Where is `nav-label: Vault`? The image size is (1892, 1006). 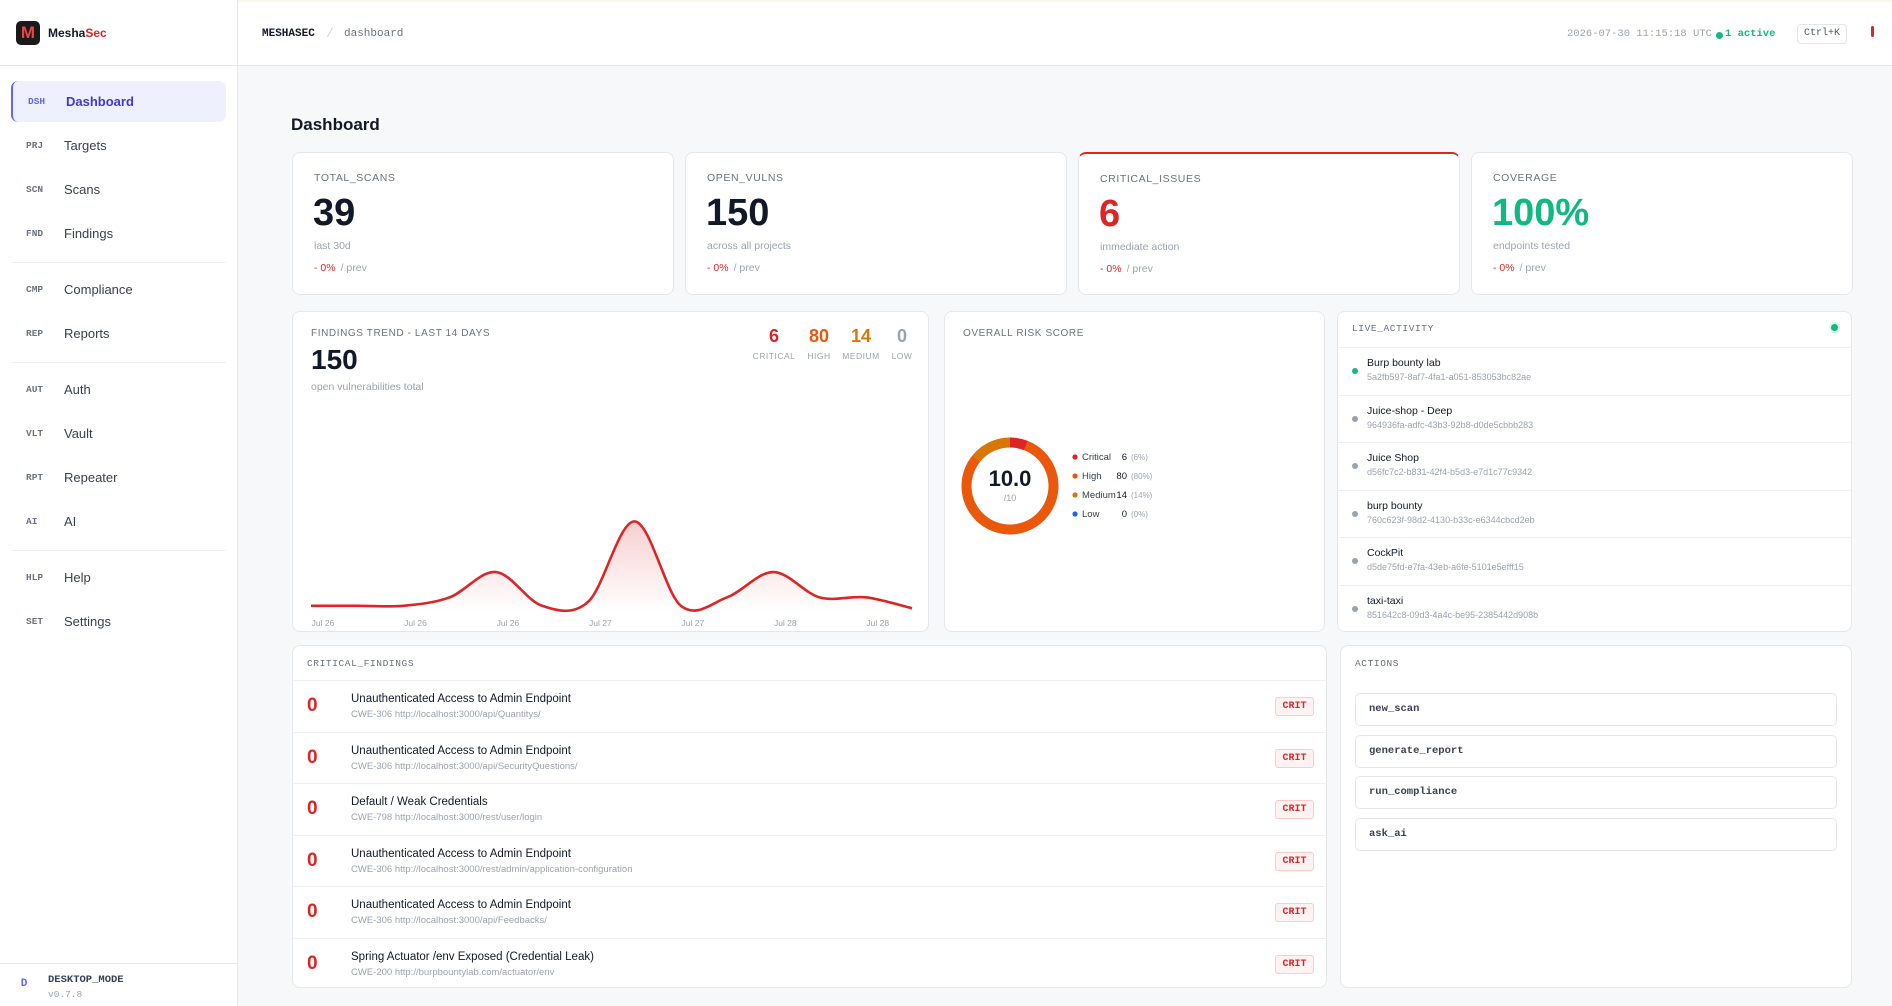
nav-label: Vault is located at coordinates (78, 433).